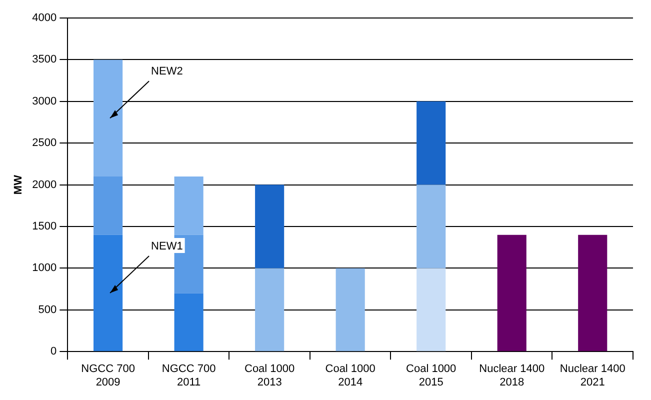 This screenshot has width=651, height=400. What do you see at coordinates (108, 375) in the screenshot?
I see `x-tick-label: NGCC 700 2009` at bounding box center [108, 375].